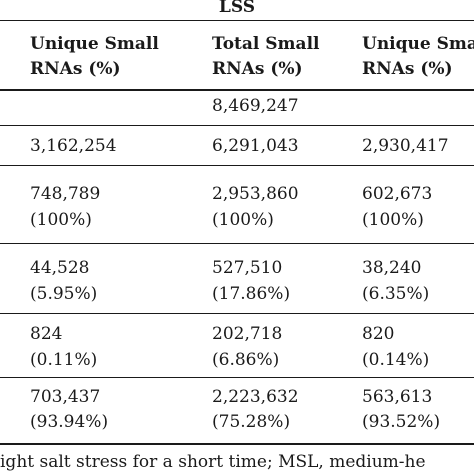 The width and height of the screenshot is (474, 474). What do you see at coordinates (255, 397) in the screenshot?
I see `table-cell: 2,223,632` at bounding box center [255, 397].